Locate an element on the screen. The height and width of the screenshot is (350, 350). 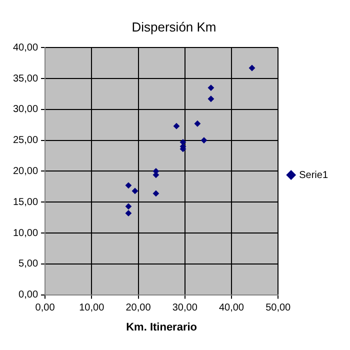
x-tick-label: 50,00 is located at coordinates (279, 308).